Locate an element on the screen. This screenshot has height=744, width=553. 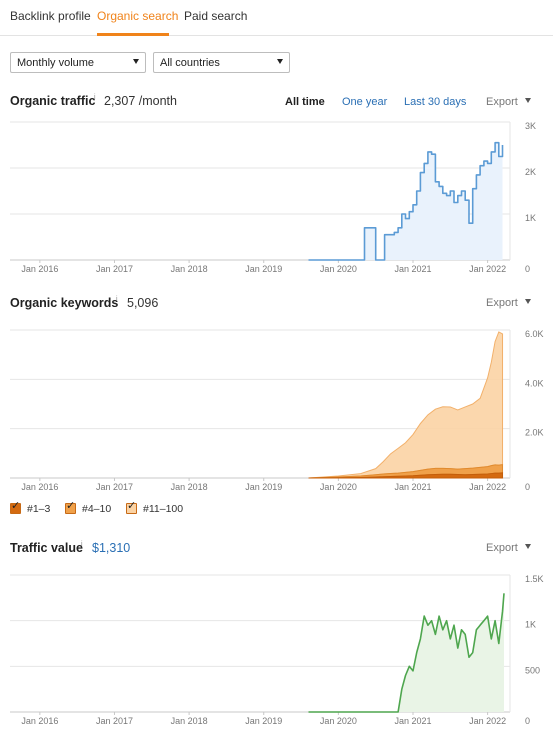
legend-item-11-100: ✓ #11–100 is located at coordinates (162, 508).